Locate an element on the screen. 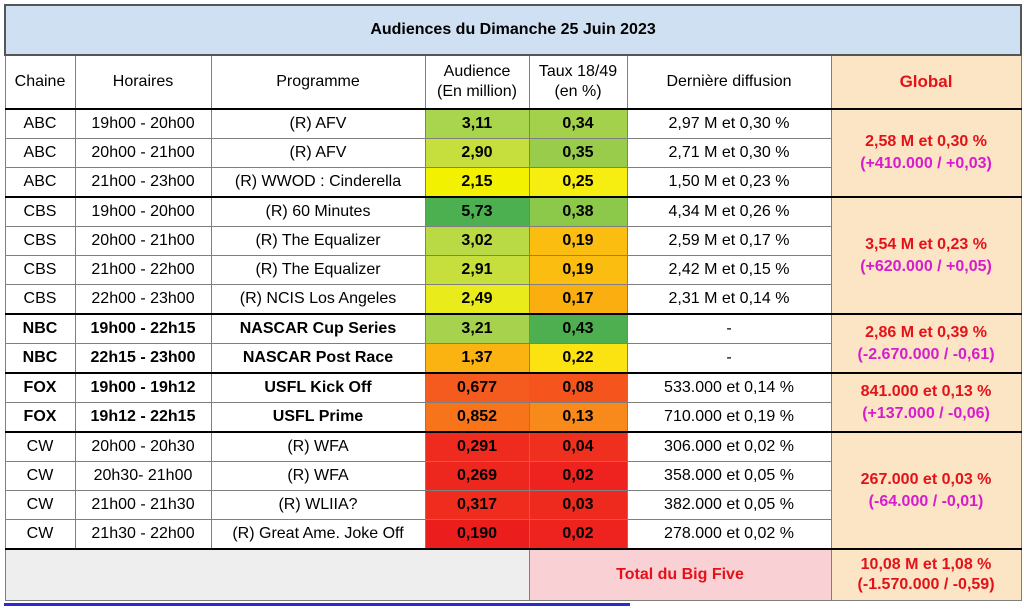 This screenshot has height=610, width=1024. cell-horaires: 19h00 - 19h12 is located at coordinates (143, 387).